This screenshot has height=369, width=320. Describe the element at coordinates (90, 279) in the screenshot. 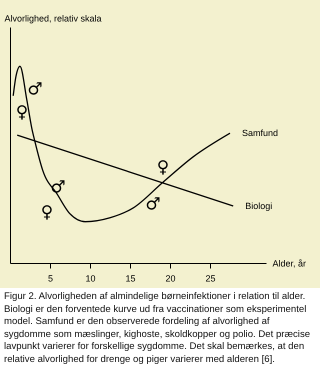

I see `x-tick-label: 10` at that location.